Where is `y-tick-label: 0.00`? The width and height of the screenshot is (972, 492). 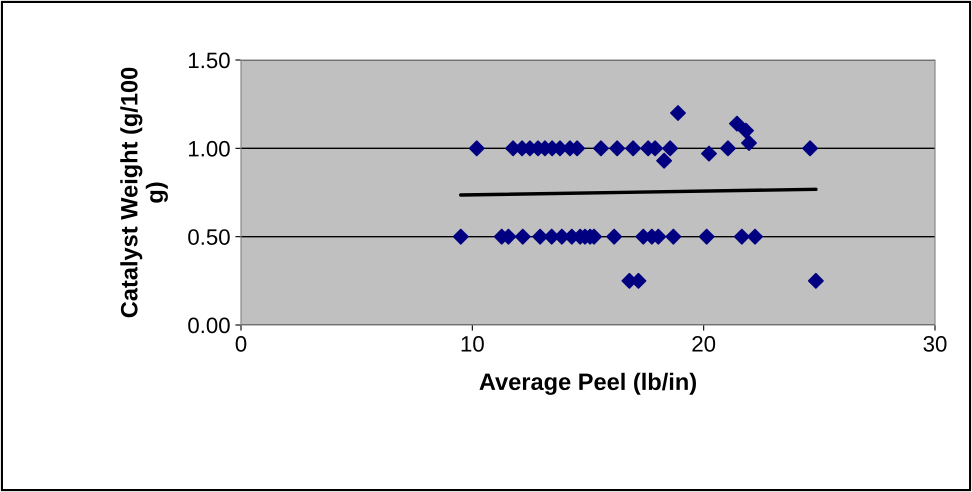 y-tick-label: 0.00 is located at coordinates (209, 326).